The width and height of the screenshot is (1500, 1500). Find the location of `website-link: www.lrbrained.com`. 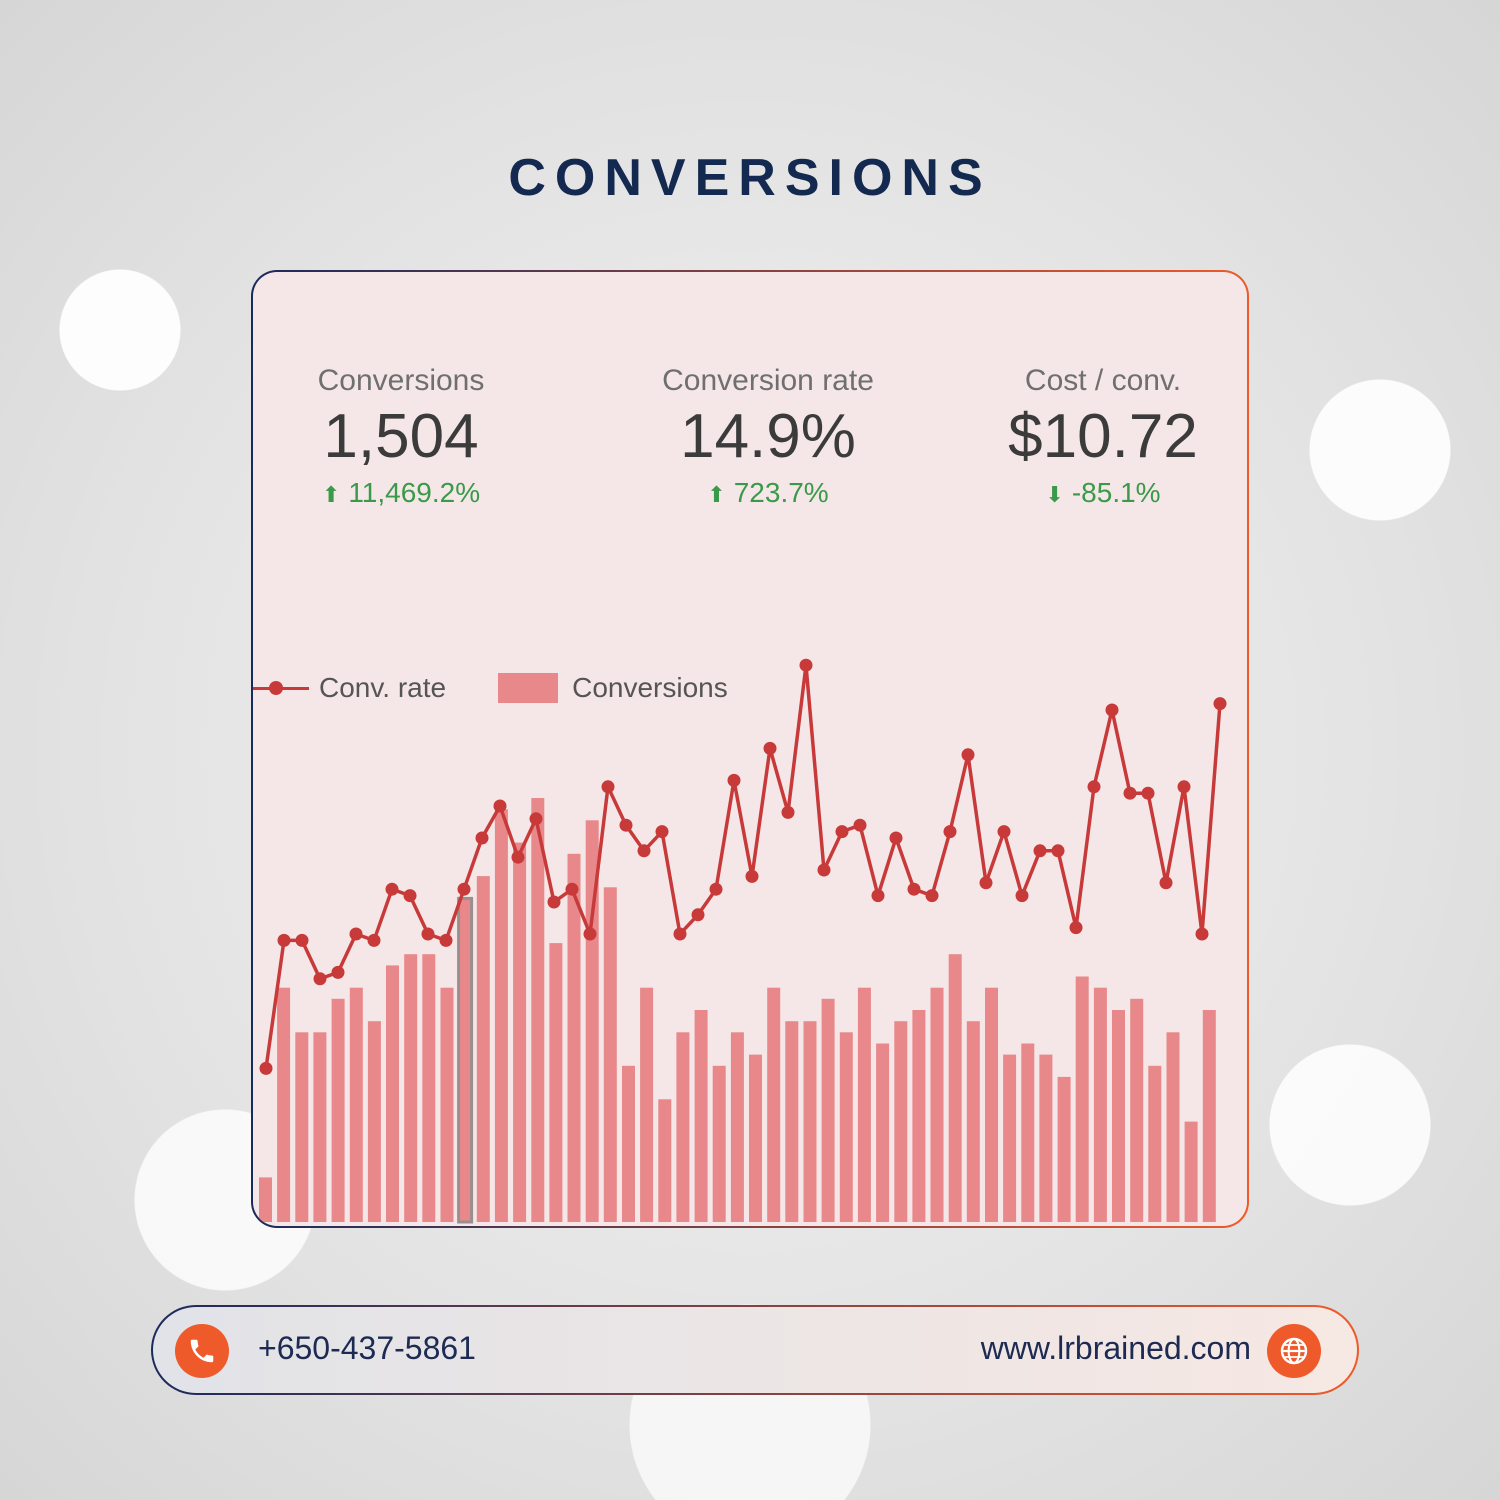

website-link: www.lrbrained.com is located at coordinates (1115, 1348).